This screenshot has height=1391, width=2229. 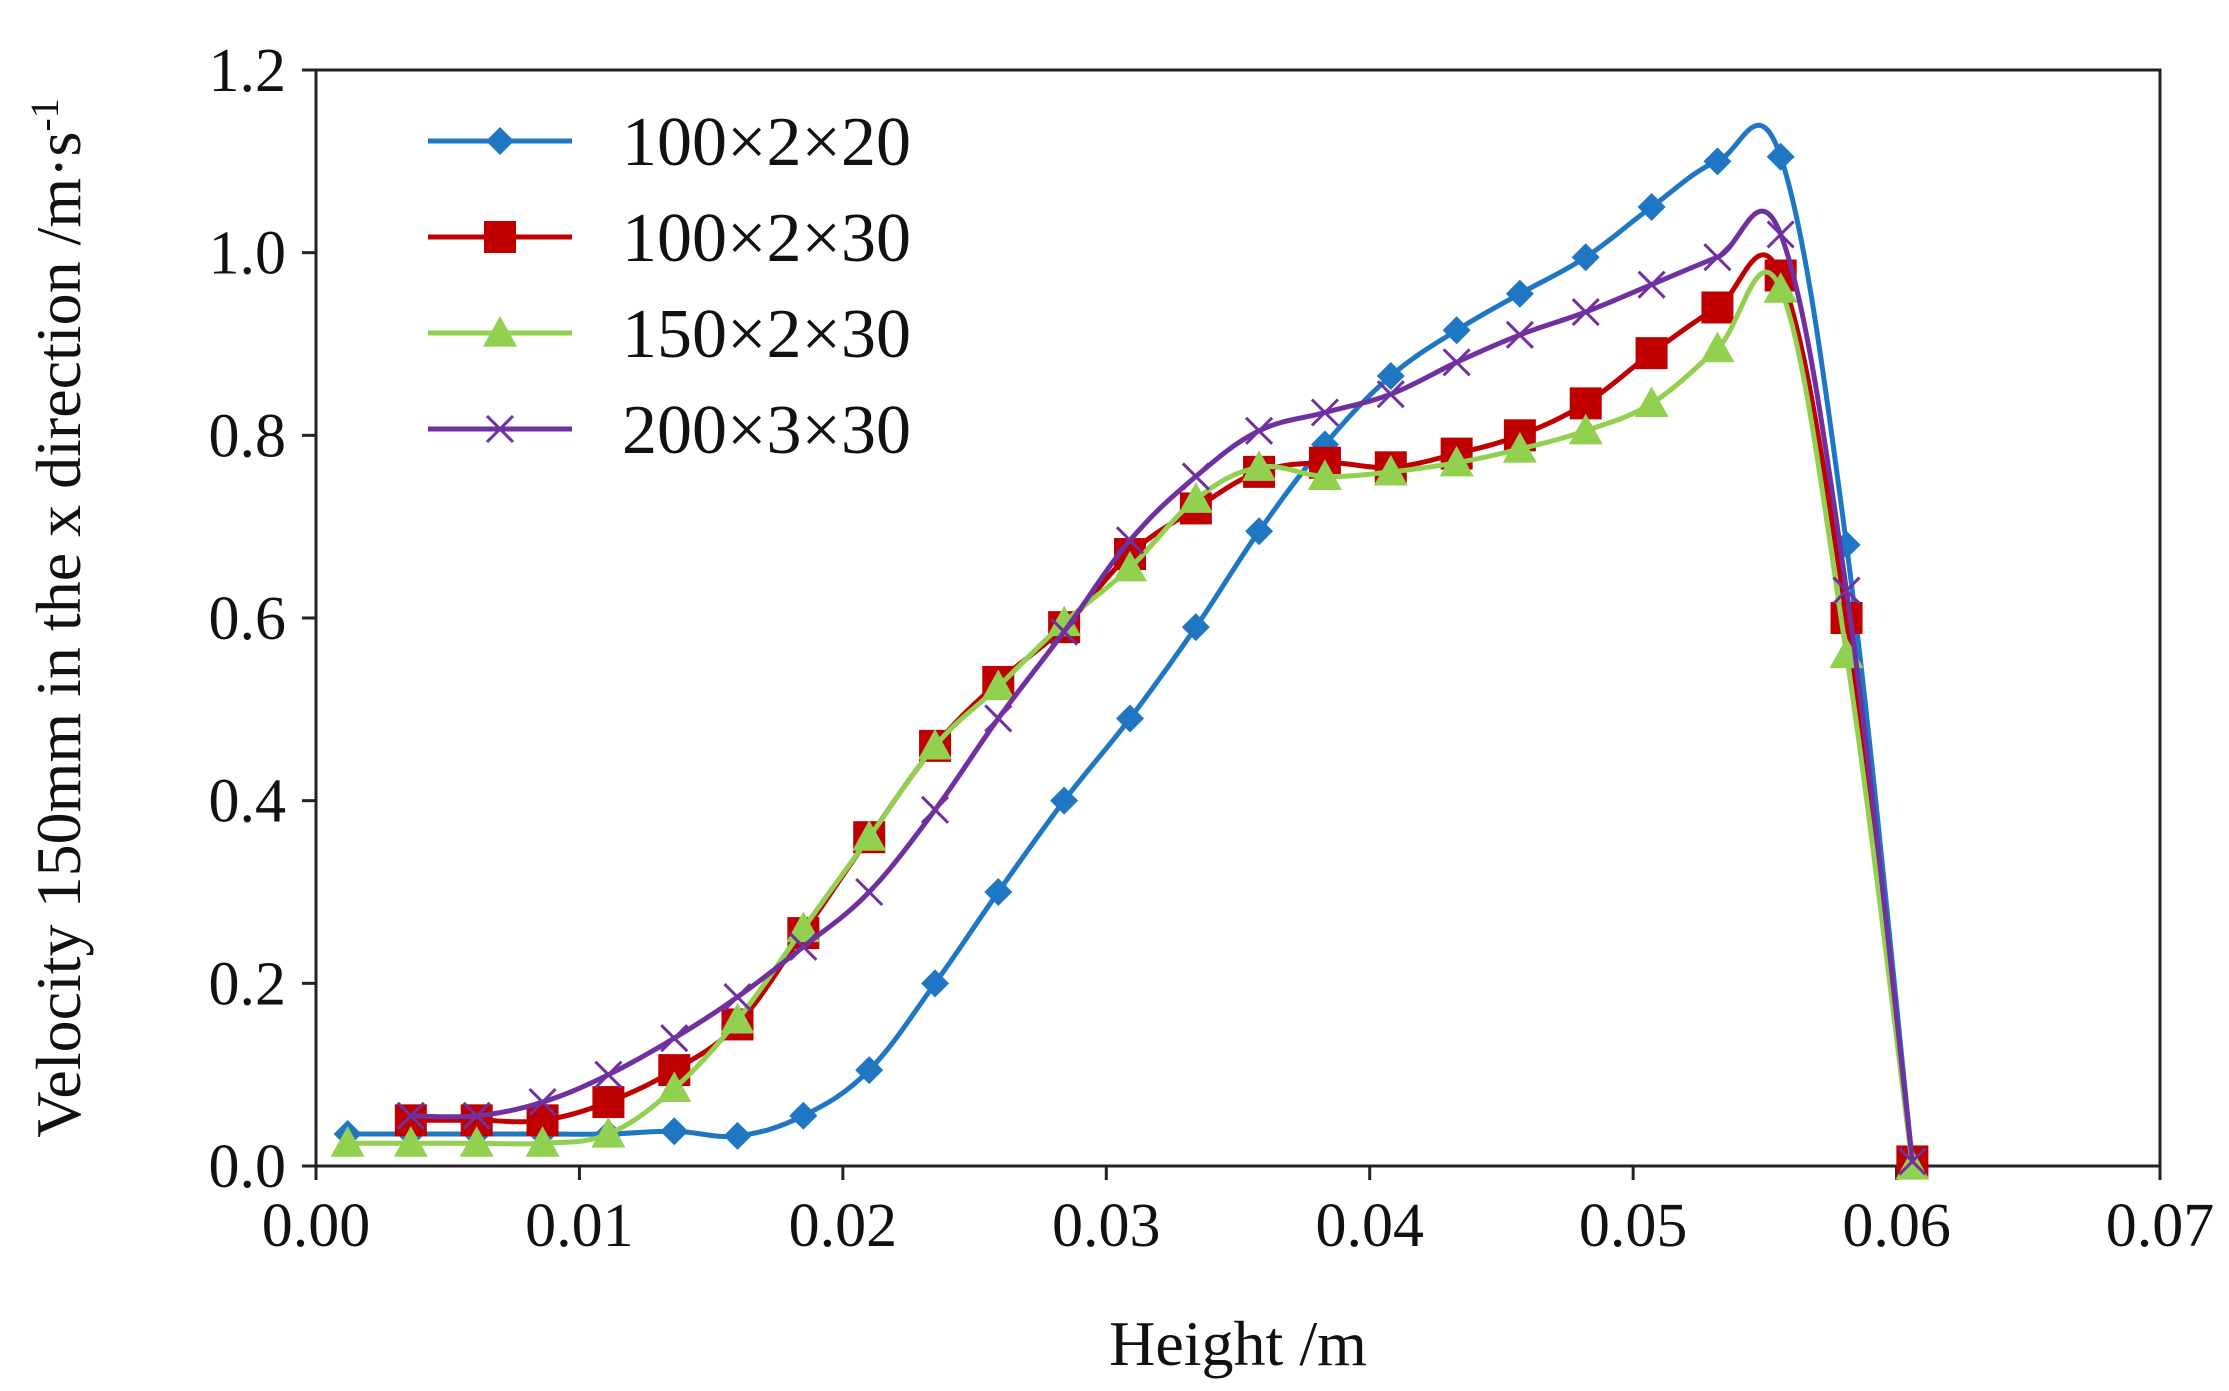 I want to click on y-tick-label: 0.8, so click(x=248, y=436).